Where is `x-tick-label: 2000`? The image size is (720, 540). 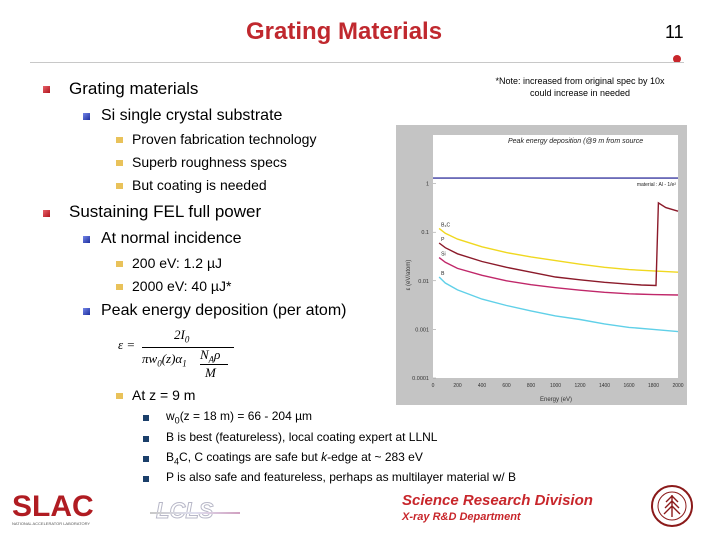
x-tick-label: 2000 is located at coordinates (677, 386).